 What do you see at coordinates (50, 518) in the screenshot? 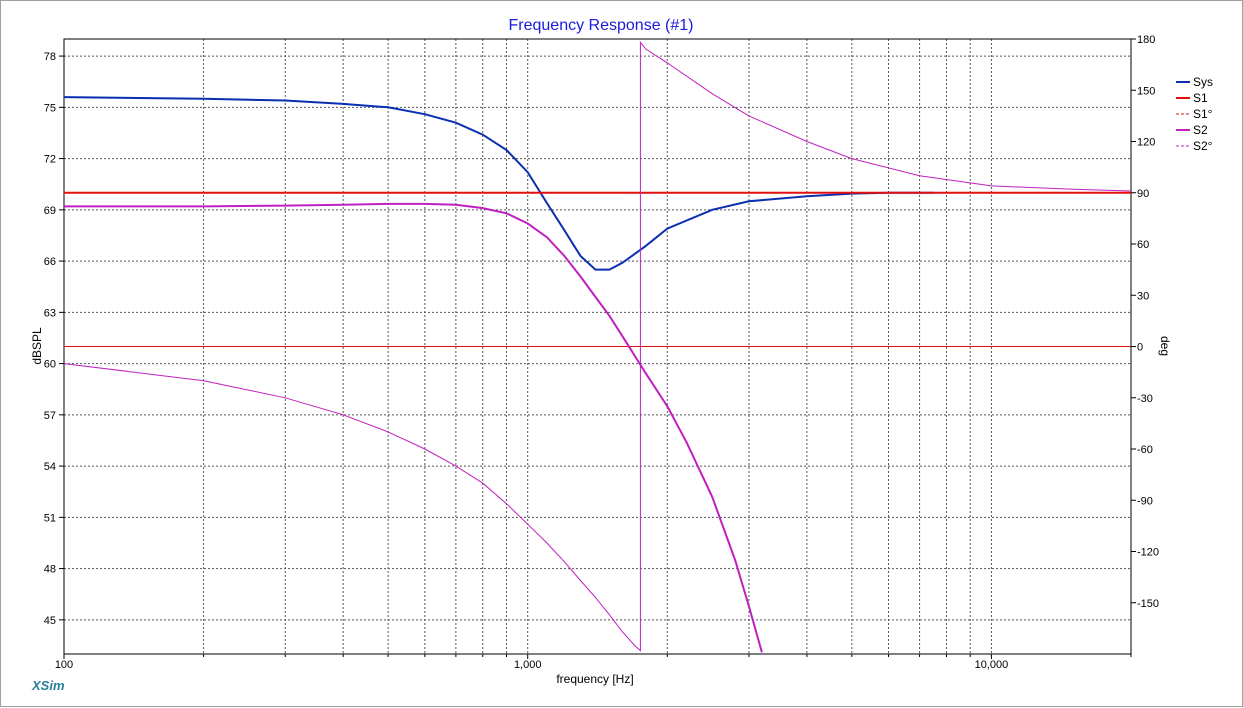
I see `y-tick-label: 51` at bounding box center [50, 518].